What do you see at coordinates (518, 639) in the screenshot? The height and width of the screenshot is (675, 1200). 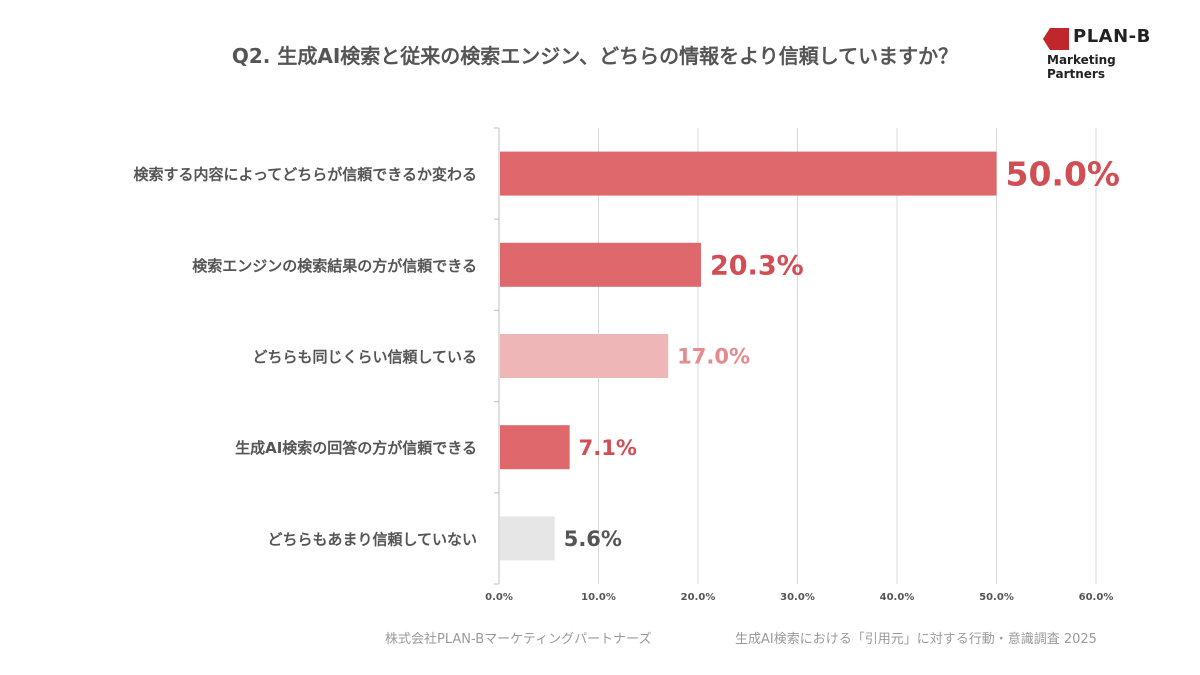 I see `footer-company: 株式会社PLAN-Bマーケティングパートナーズ` at bounding box center [518, 639].